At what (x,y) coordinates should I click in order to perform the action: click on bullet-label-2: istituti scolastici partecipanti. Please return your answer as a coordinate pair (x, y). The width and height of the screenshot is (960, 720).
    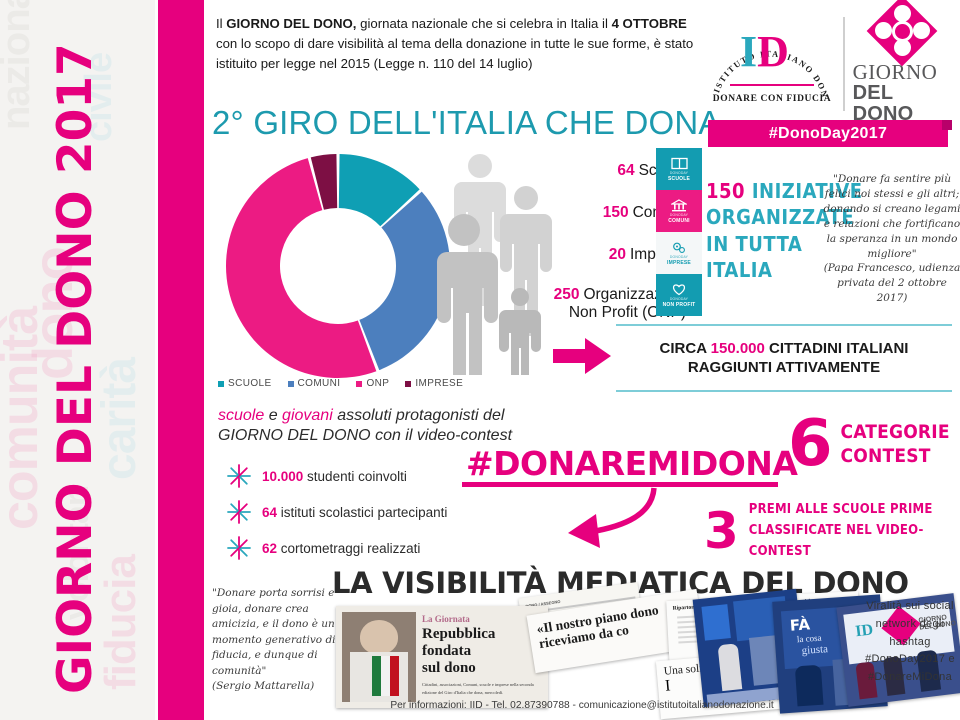
    Looking at the image, I should click on (362, 512).